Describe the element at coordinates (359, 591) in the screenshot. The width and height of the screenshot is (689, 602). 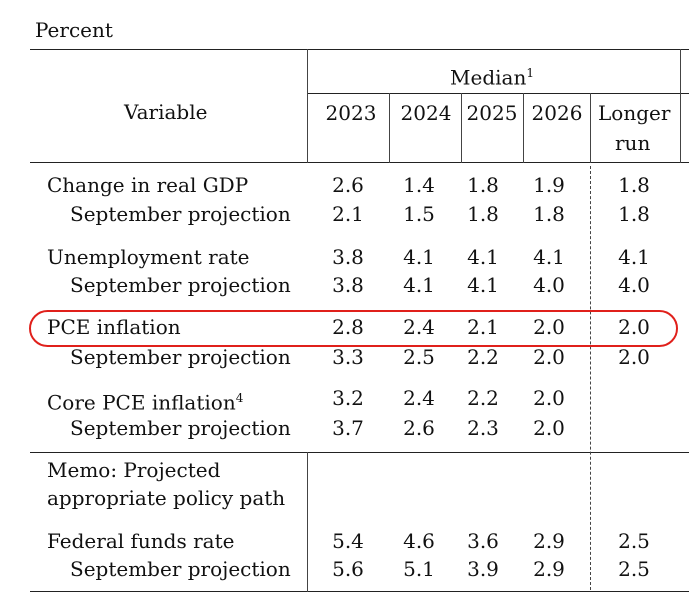
I see `bottom-rule` at that location.